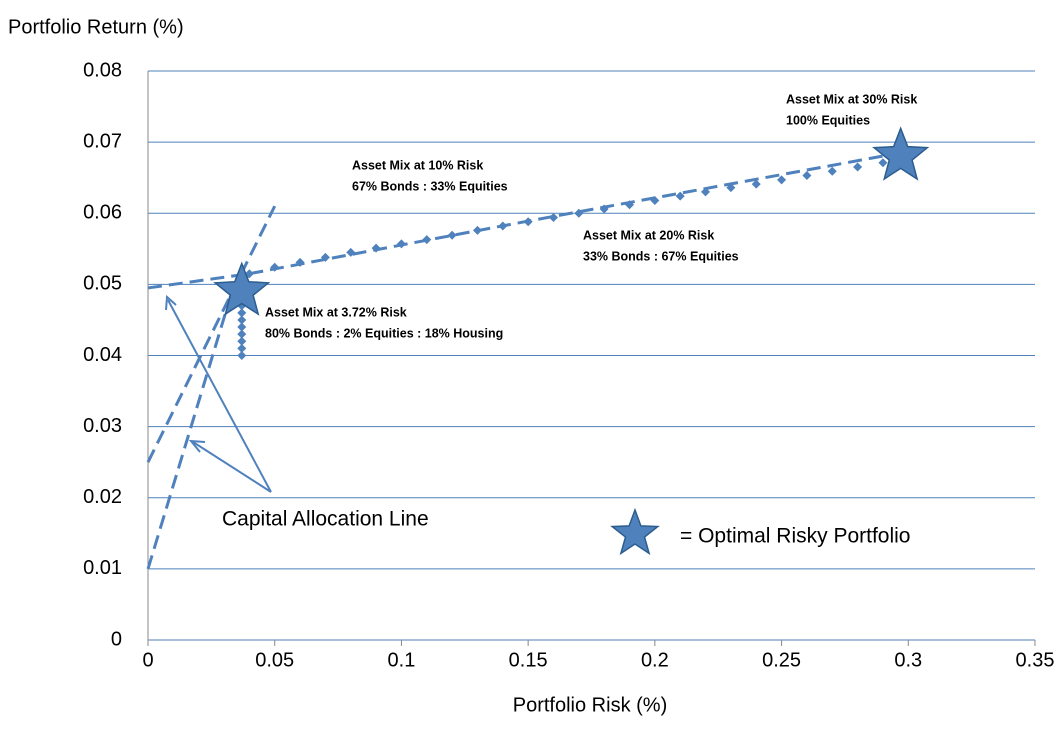 Image resolution: width=1063 pixels, height=745 pixels. What do you see at coordinates (325, 519) in the screenshot?
I see `cal-label: Capital Allocation Line` at bounding box center [325, 519].